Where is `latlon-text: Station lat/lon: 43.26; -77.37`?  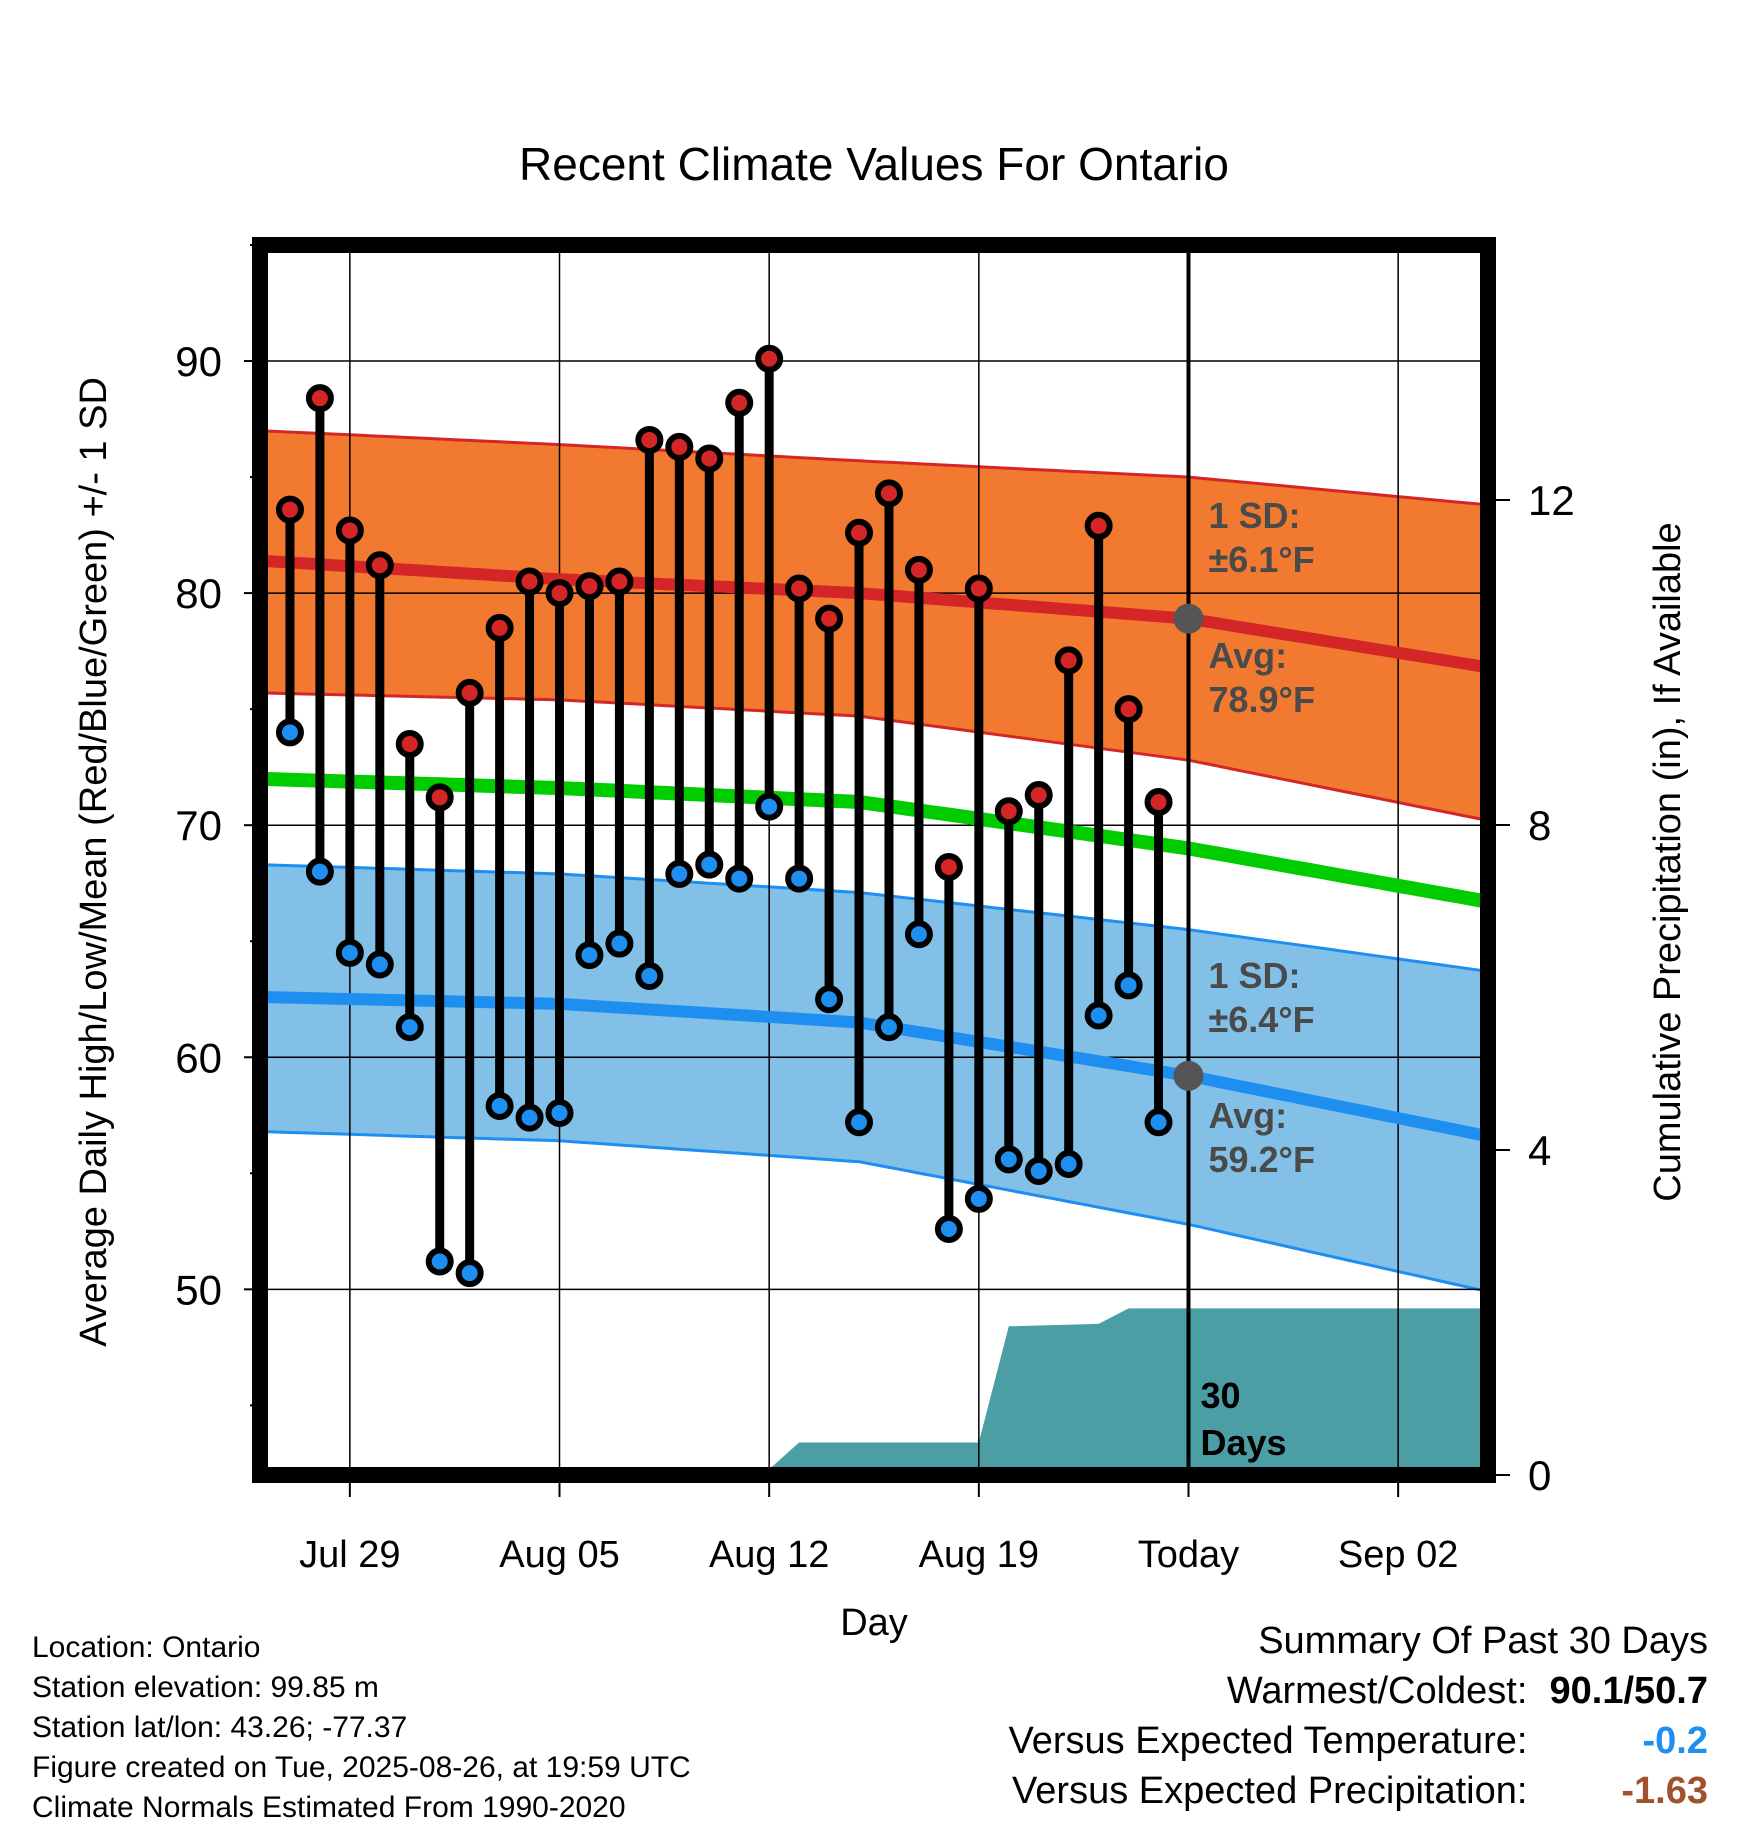 latlon-text: Station lat/lon: 43.26; -77.37 is located at coordinates (220, 1727).